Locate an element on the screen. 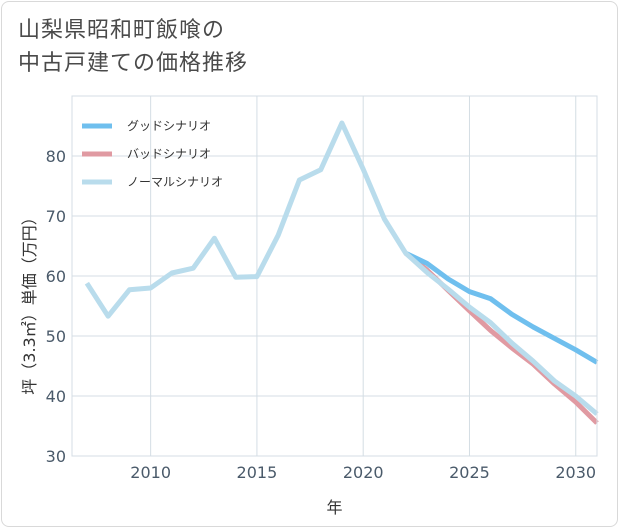  y-tick-label: 50 is located at coordinates (56, 336).